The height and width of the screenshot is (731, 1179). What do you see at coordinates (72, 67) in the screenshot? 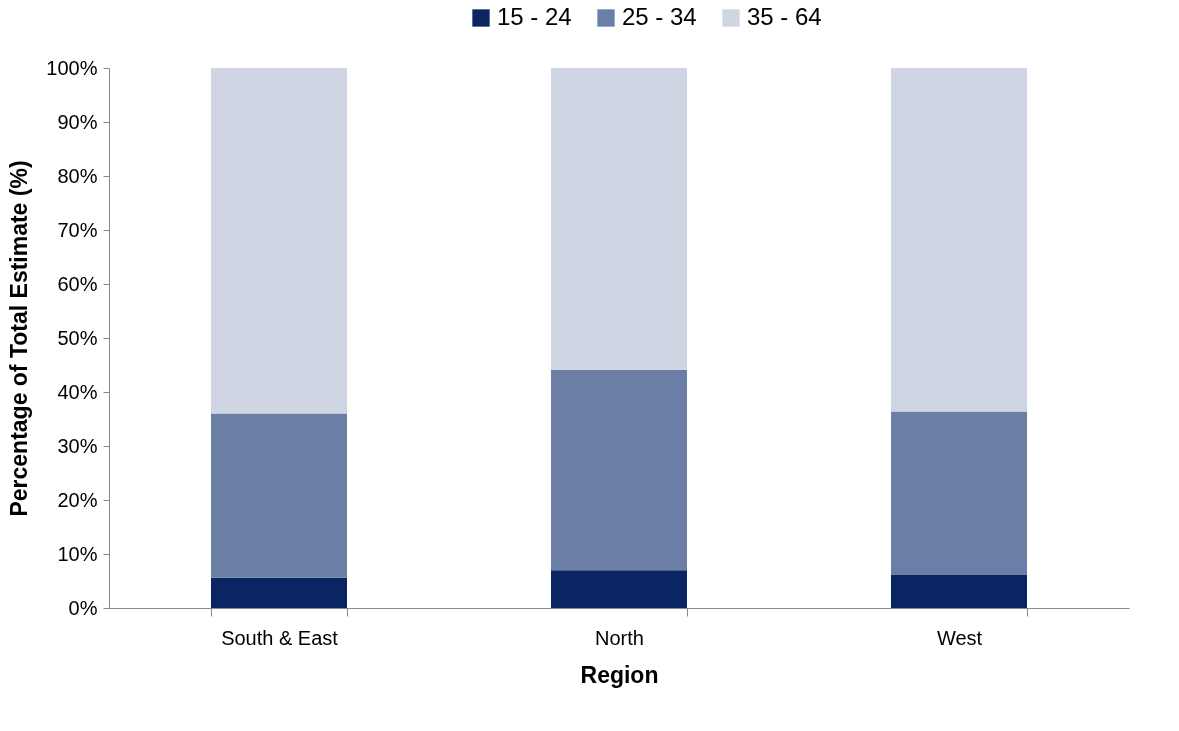
I see `y-tick-label: 100%` at bounding box center [72, 67].